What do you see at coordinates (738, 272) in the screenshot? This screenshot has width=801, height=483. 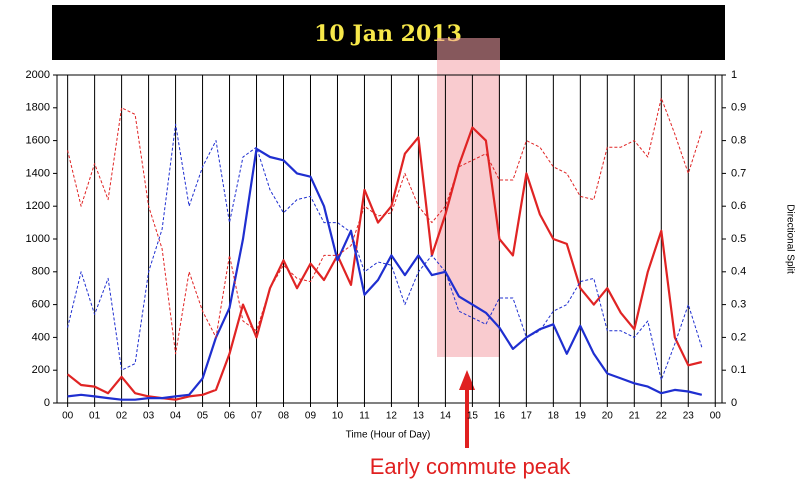 I see `y2-tick-label: 0.4` at bounding box center [738, 272].